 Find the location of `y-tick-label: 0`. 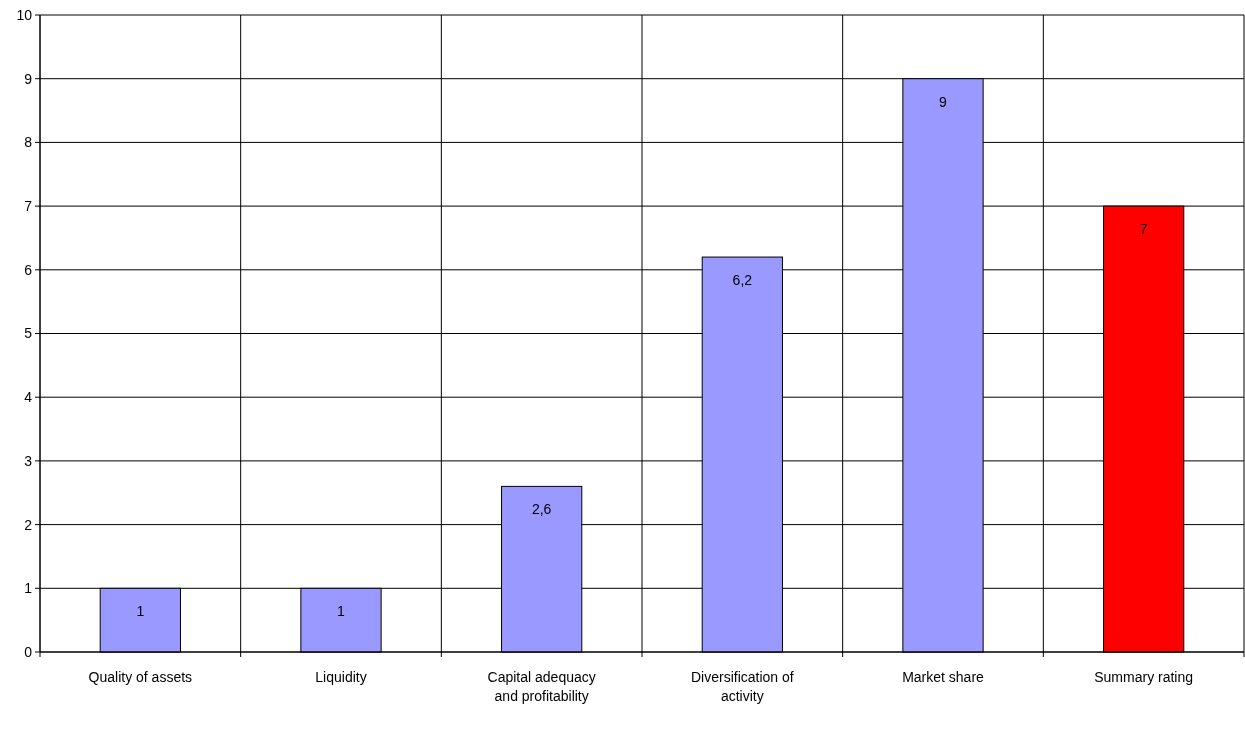

y-tick-label: 0 is located at coordinates (28, 651).